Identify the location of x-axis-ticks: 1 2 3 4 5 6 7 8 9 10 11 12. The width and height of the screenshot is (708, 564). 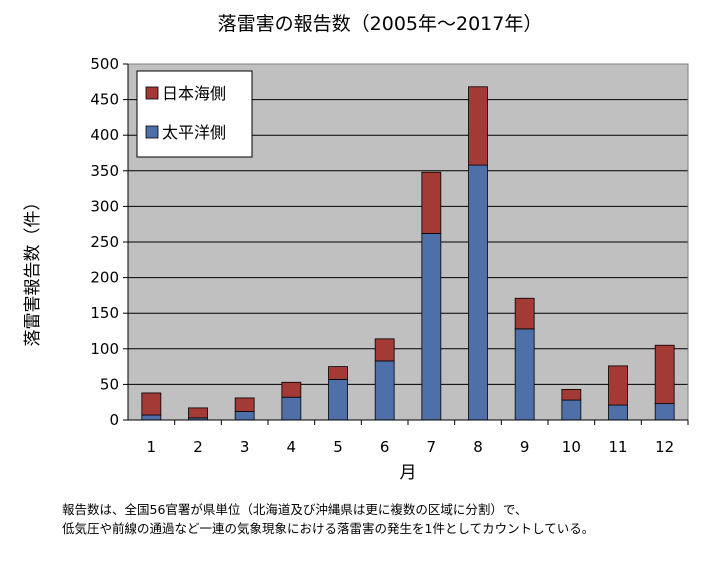
(418, 438).